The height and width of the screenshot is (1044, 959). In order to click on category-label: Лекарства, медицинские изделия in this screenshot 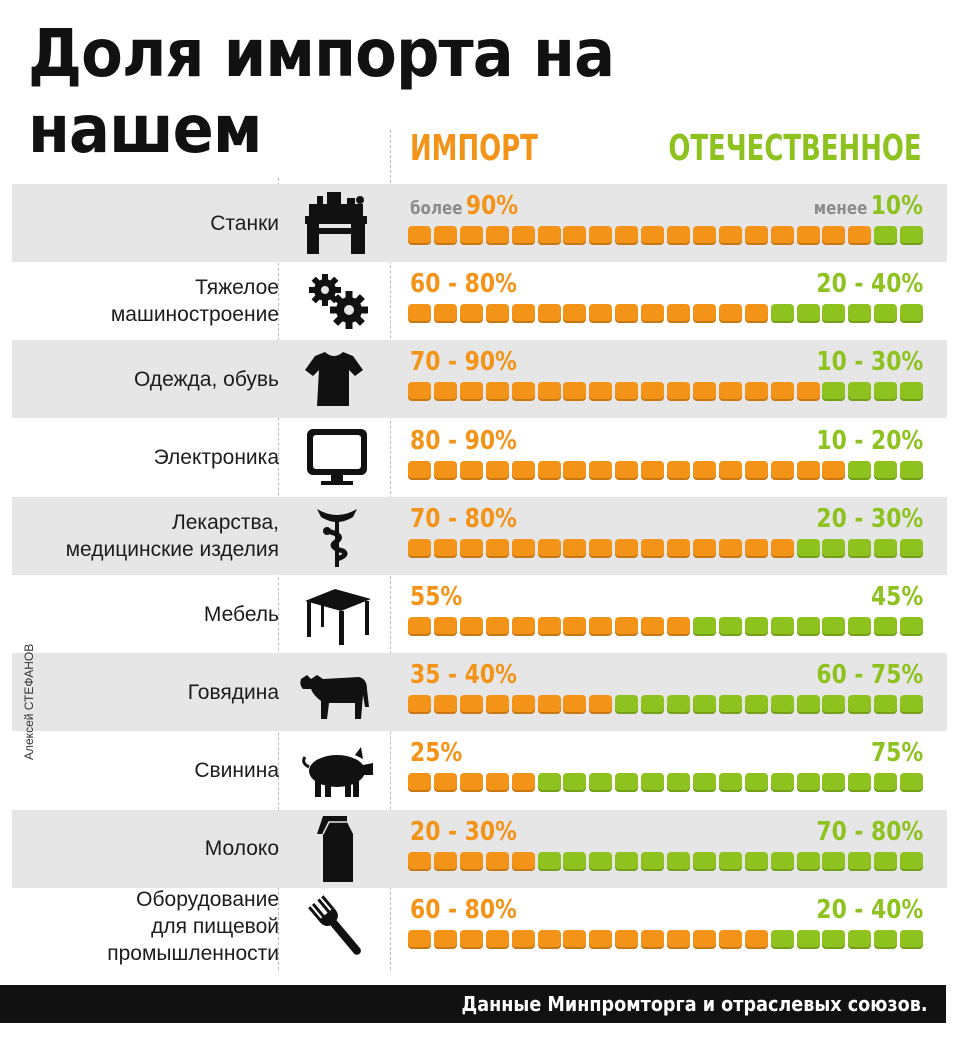, I will do `click(172, 535)`.